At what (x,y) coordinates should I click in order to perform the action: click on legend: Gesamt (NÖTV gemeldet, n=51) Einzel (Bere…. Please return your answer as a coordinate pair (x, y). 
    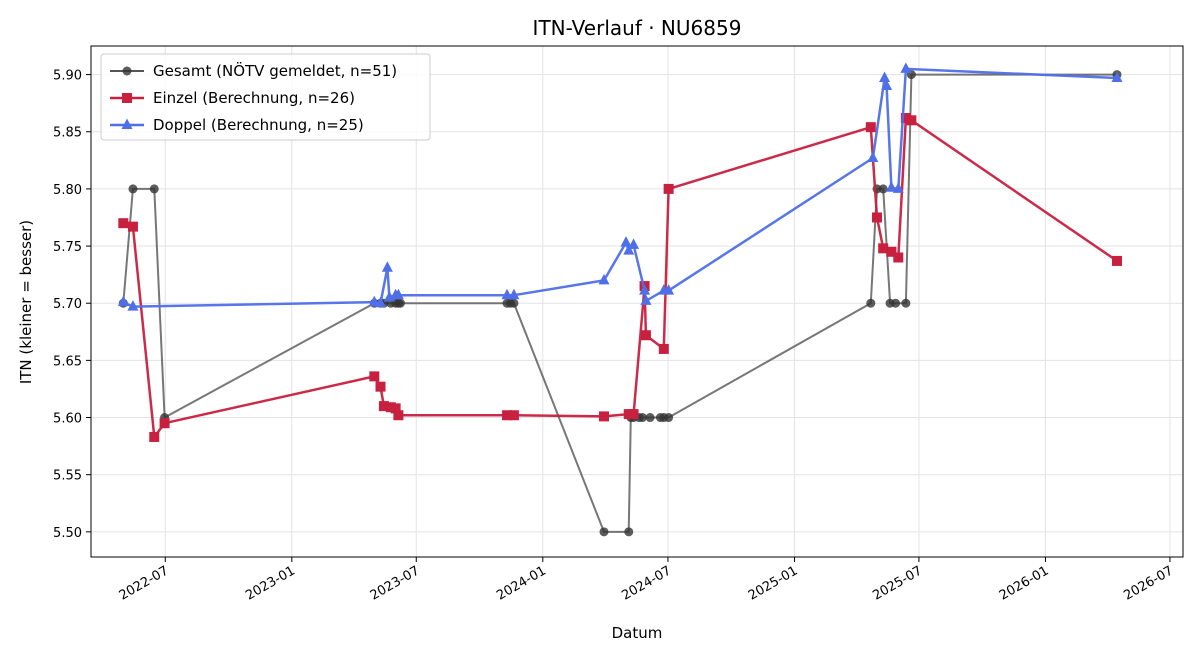
    Looking at the image, I should click on (265, 97).